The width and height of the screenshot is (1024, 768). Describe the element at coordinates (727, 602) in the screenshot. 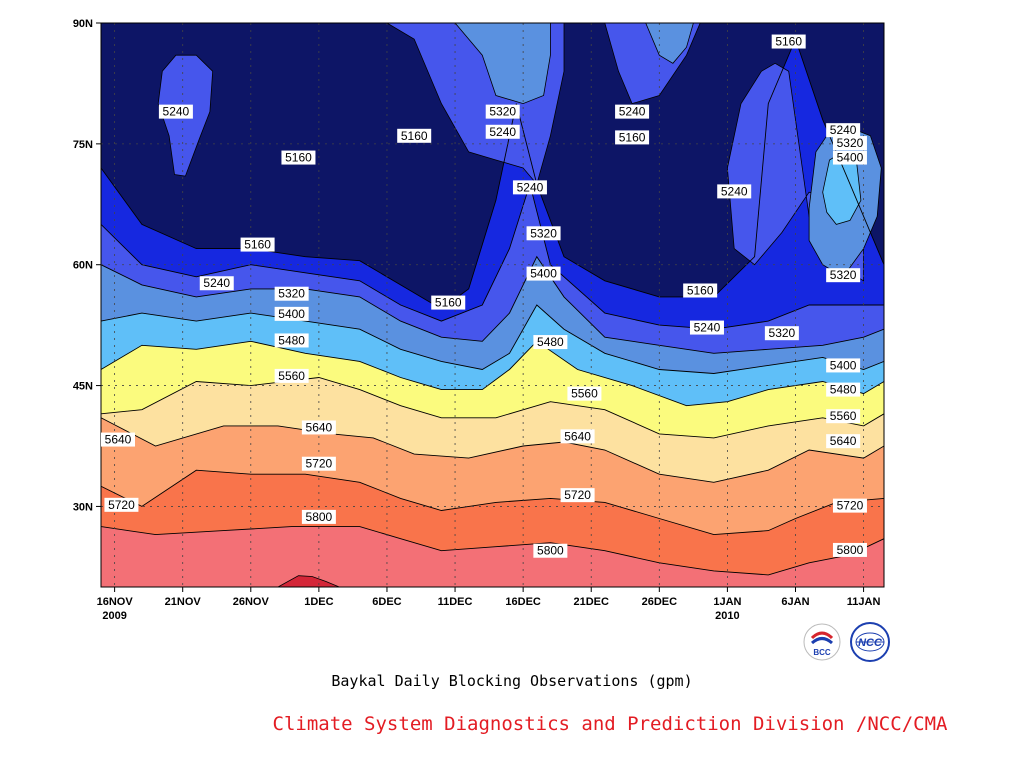

I see `x-tick-label: 1JAN` at that location.